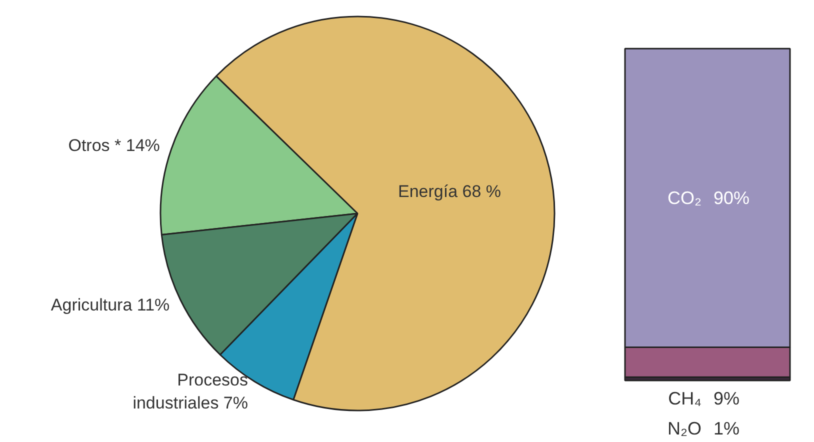 The image size is (814, 442). Describe the element at coordinates (685, 198) in the screenshot. I see `series-label: CO₂` at that location.